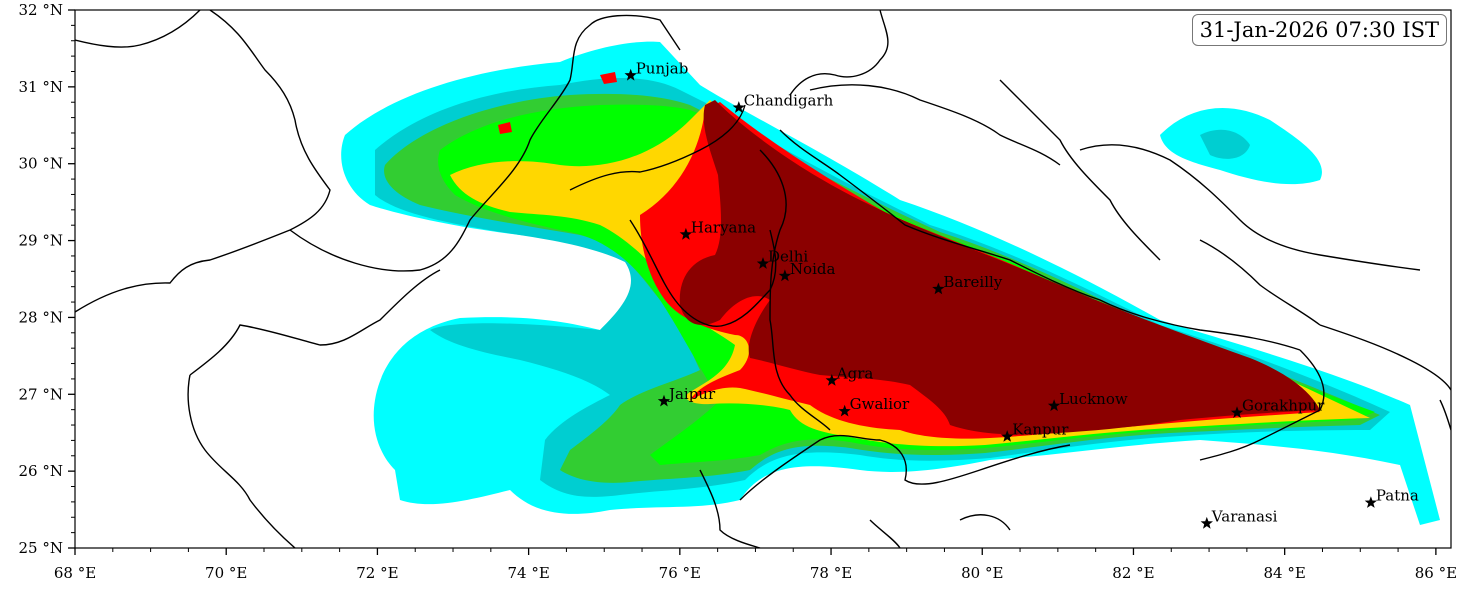  Describe the element at coordinates (1133, 573) in the screenshot. I see `x-tick-label: 82 °E` at that location.